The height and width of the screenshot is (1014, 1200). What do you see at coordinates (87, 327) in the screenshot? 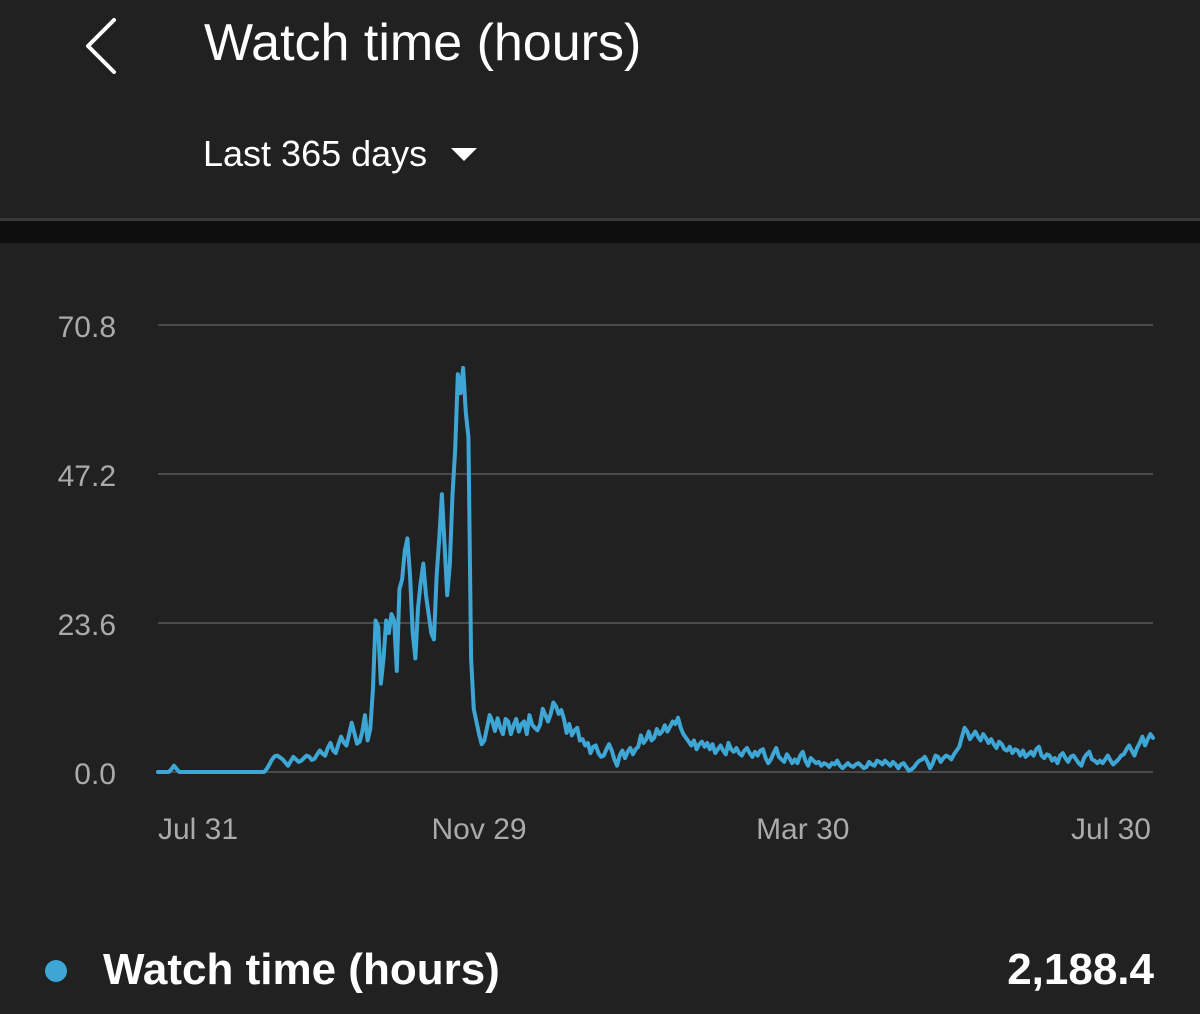
I see `y-tick-label: 70.8` at bounding box center [87, 327].